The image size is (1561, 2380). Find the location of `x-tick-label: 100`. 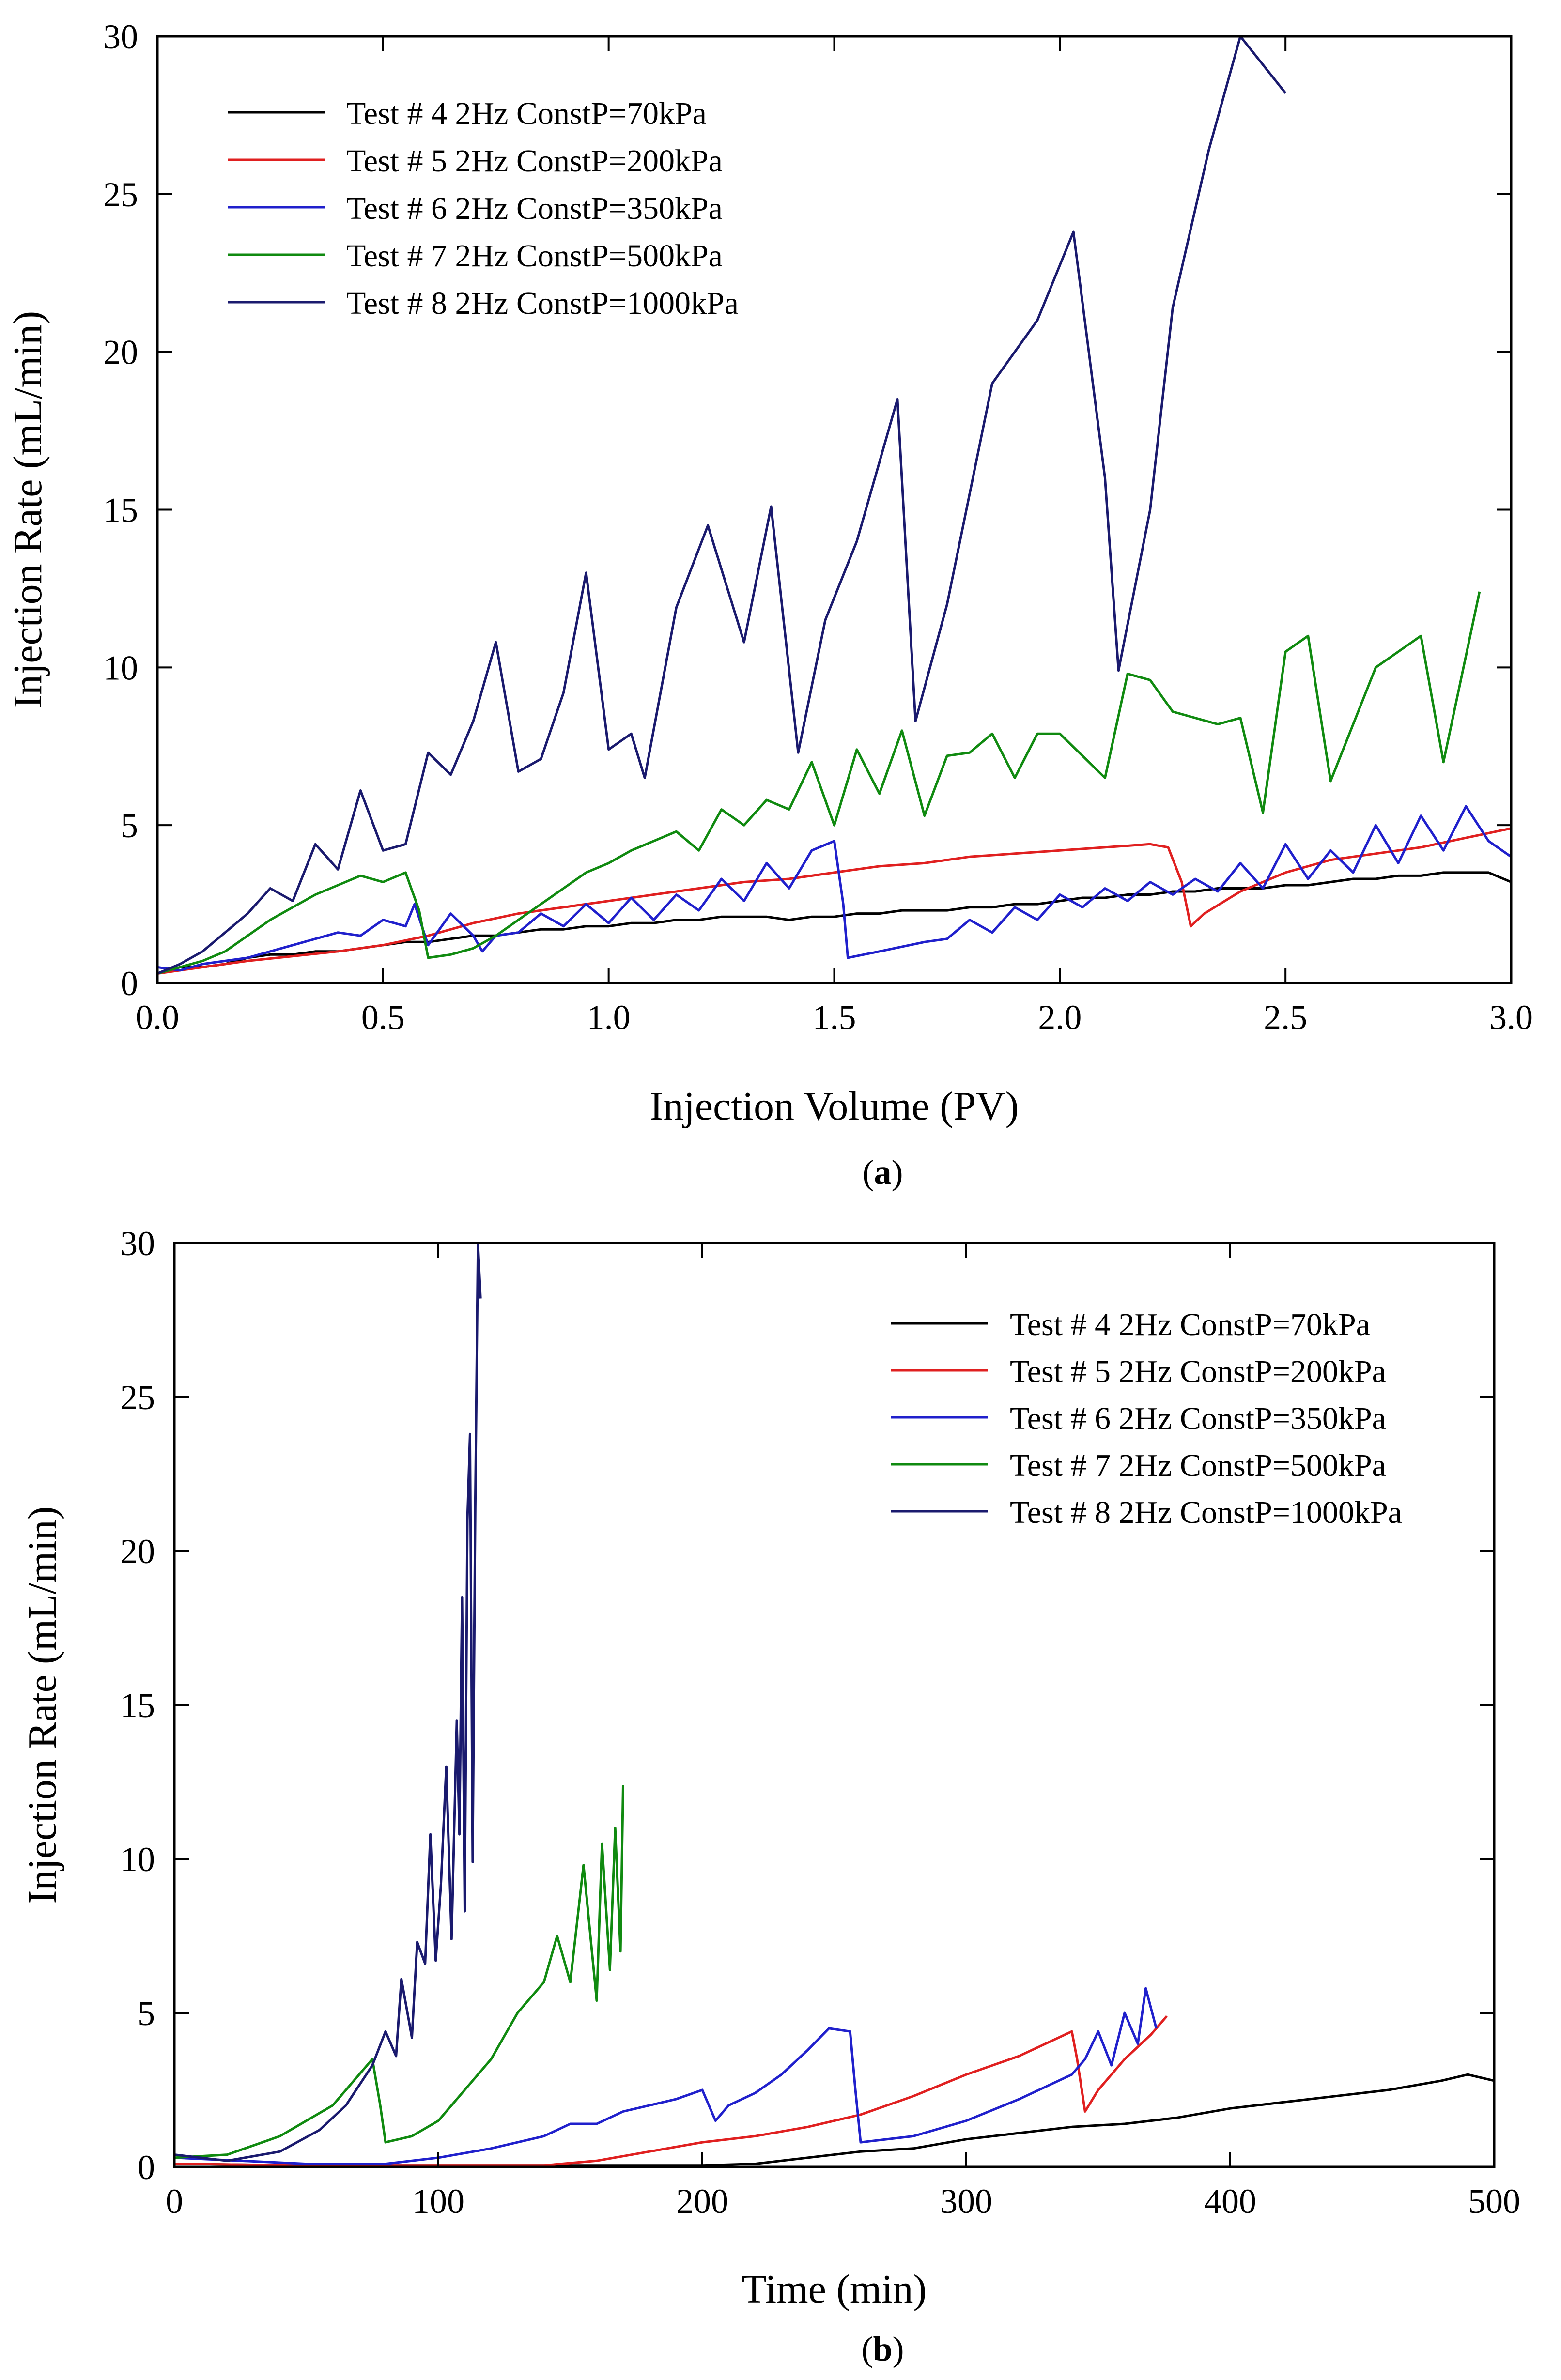

x-tick-label: 100 is located at coordinates (438, 2202).